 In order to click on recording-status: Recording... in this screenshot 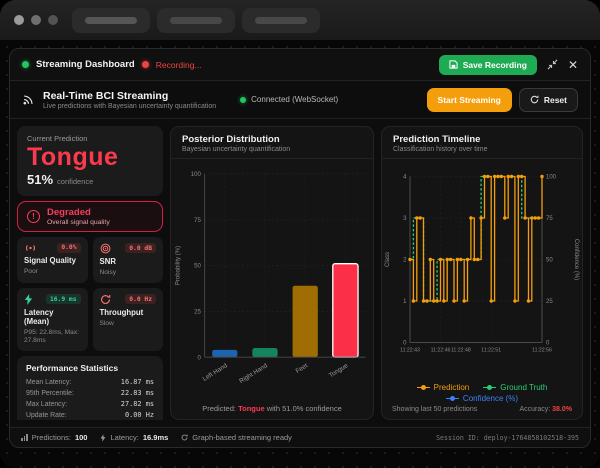, I will do `click(178, 64)`.